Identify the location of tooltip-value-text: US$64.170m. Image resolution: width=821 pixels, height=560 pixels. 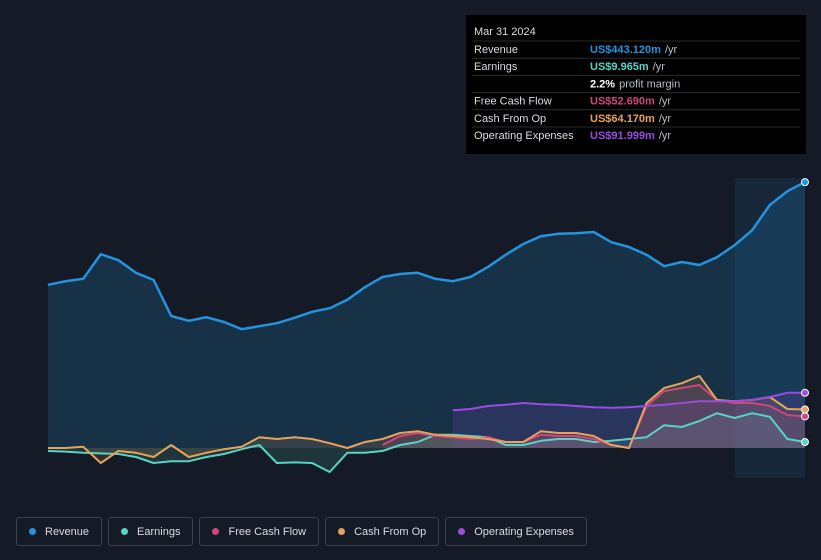
(622, 119).